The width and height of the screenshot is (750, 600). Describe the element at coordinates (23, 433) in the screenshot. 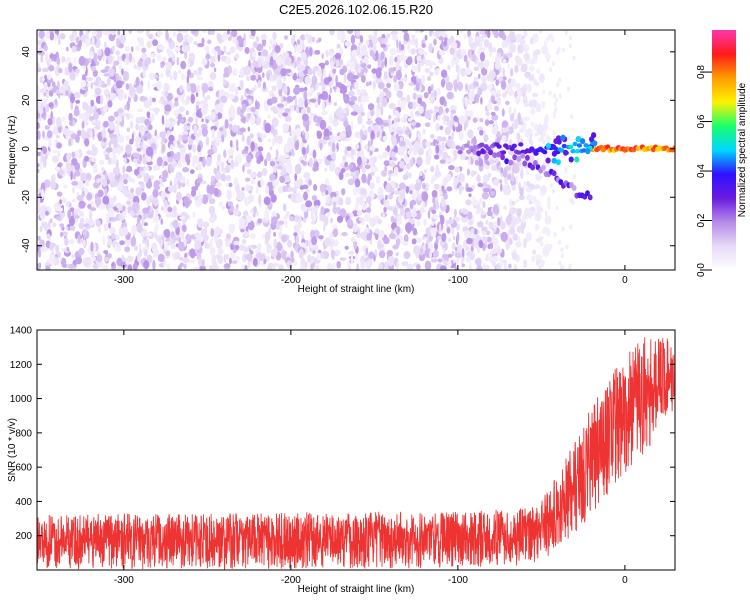

I see `y-tick-label: 800` at that location.